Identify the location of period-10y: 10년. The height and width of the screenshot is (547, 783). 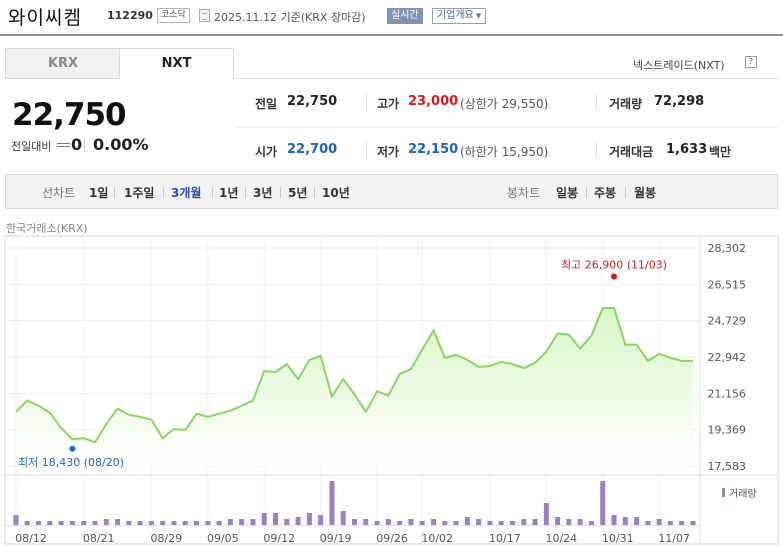
(336, 193).